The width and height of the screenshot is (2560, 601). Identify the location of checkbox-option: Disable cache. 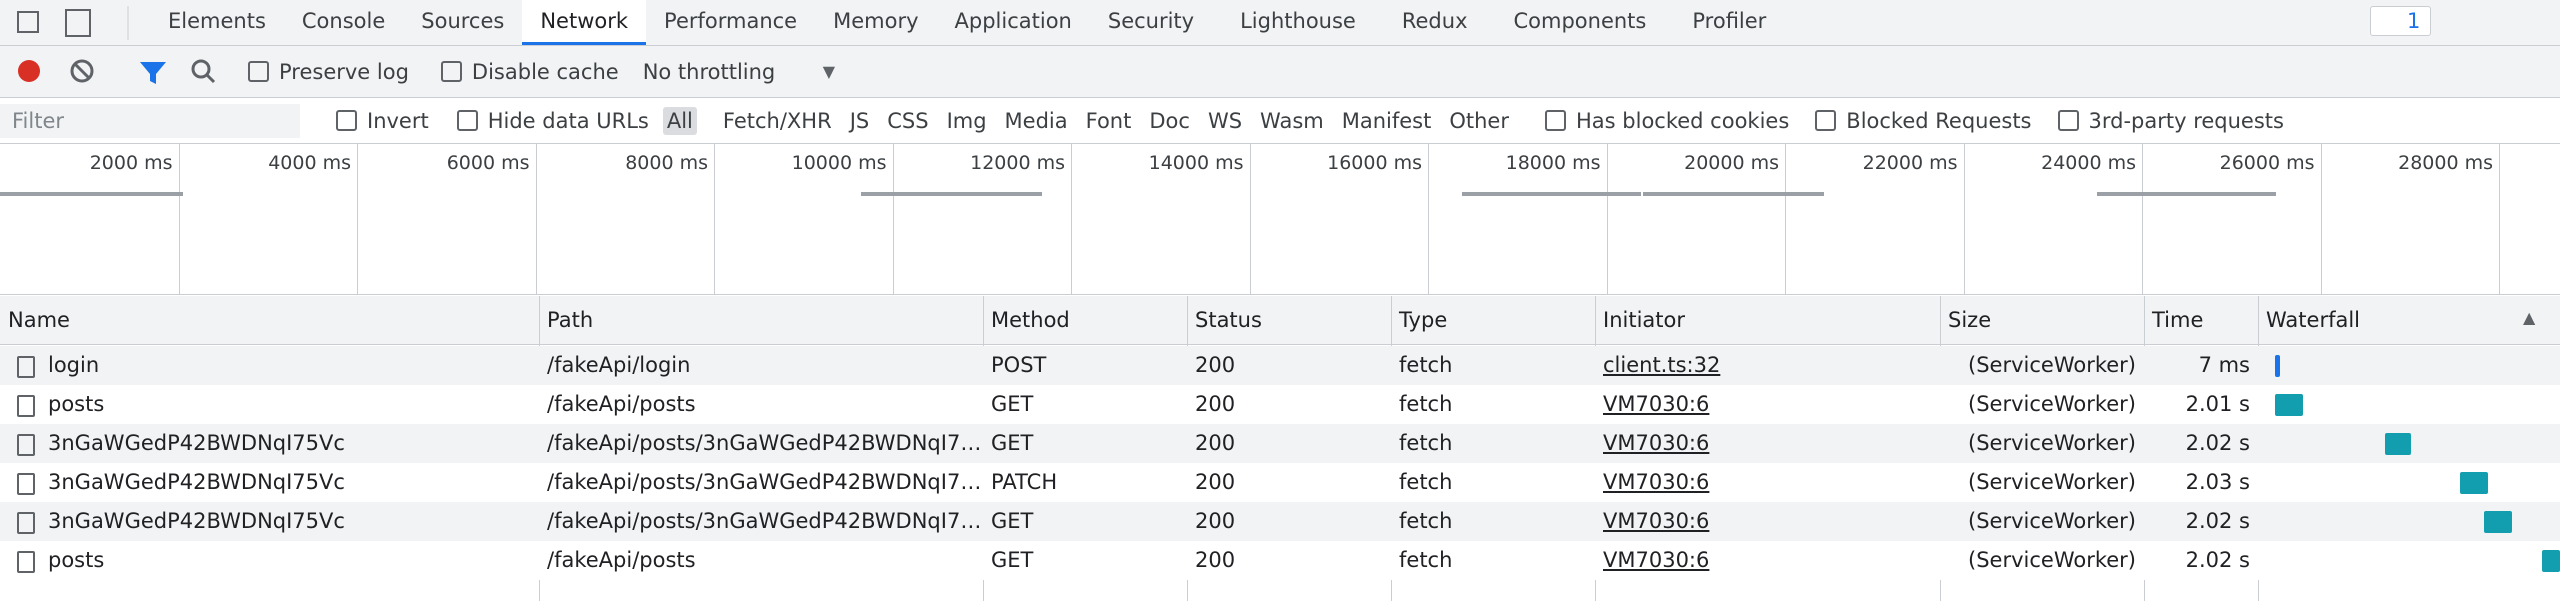
(529, 72).